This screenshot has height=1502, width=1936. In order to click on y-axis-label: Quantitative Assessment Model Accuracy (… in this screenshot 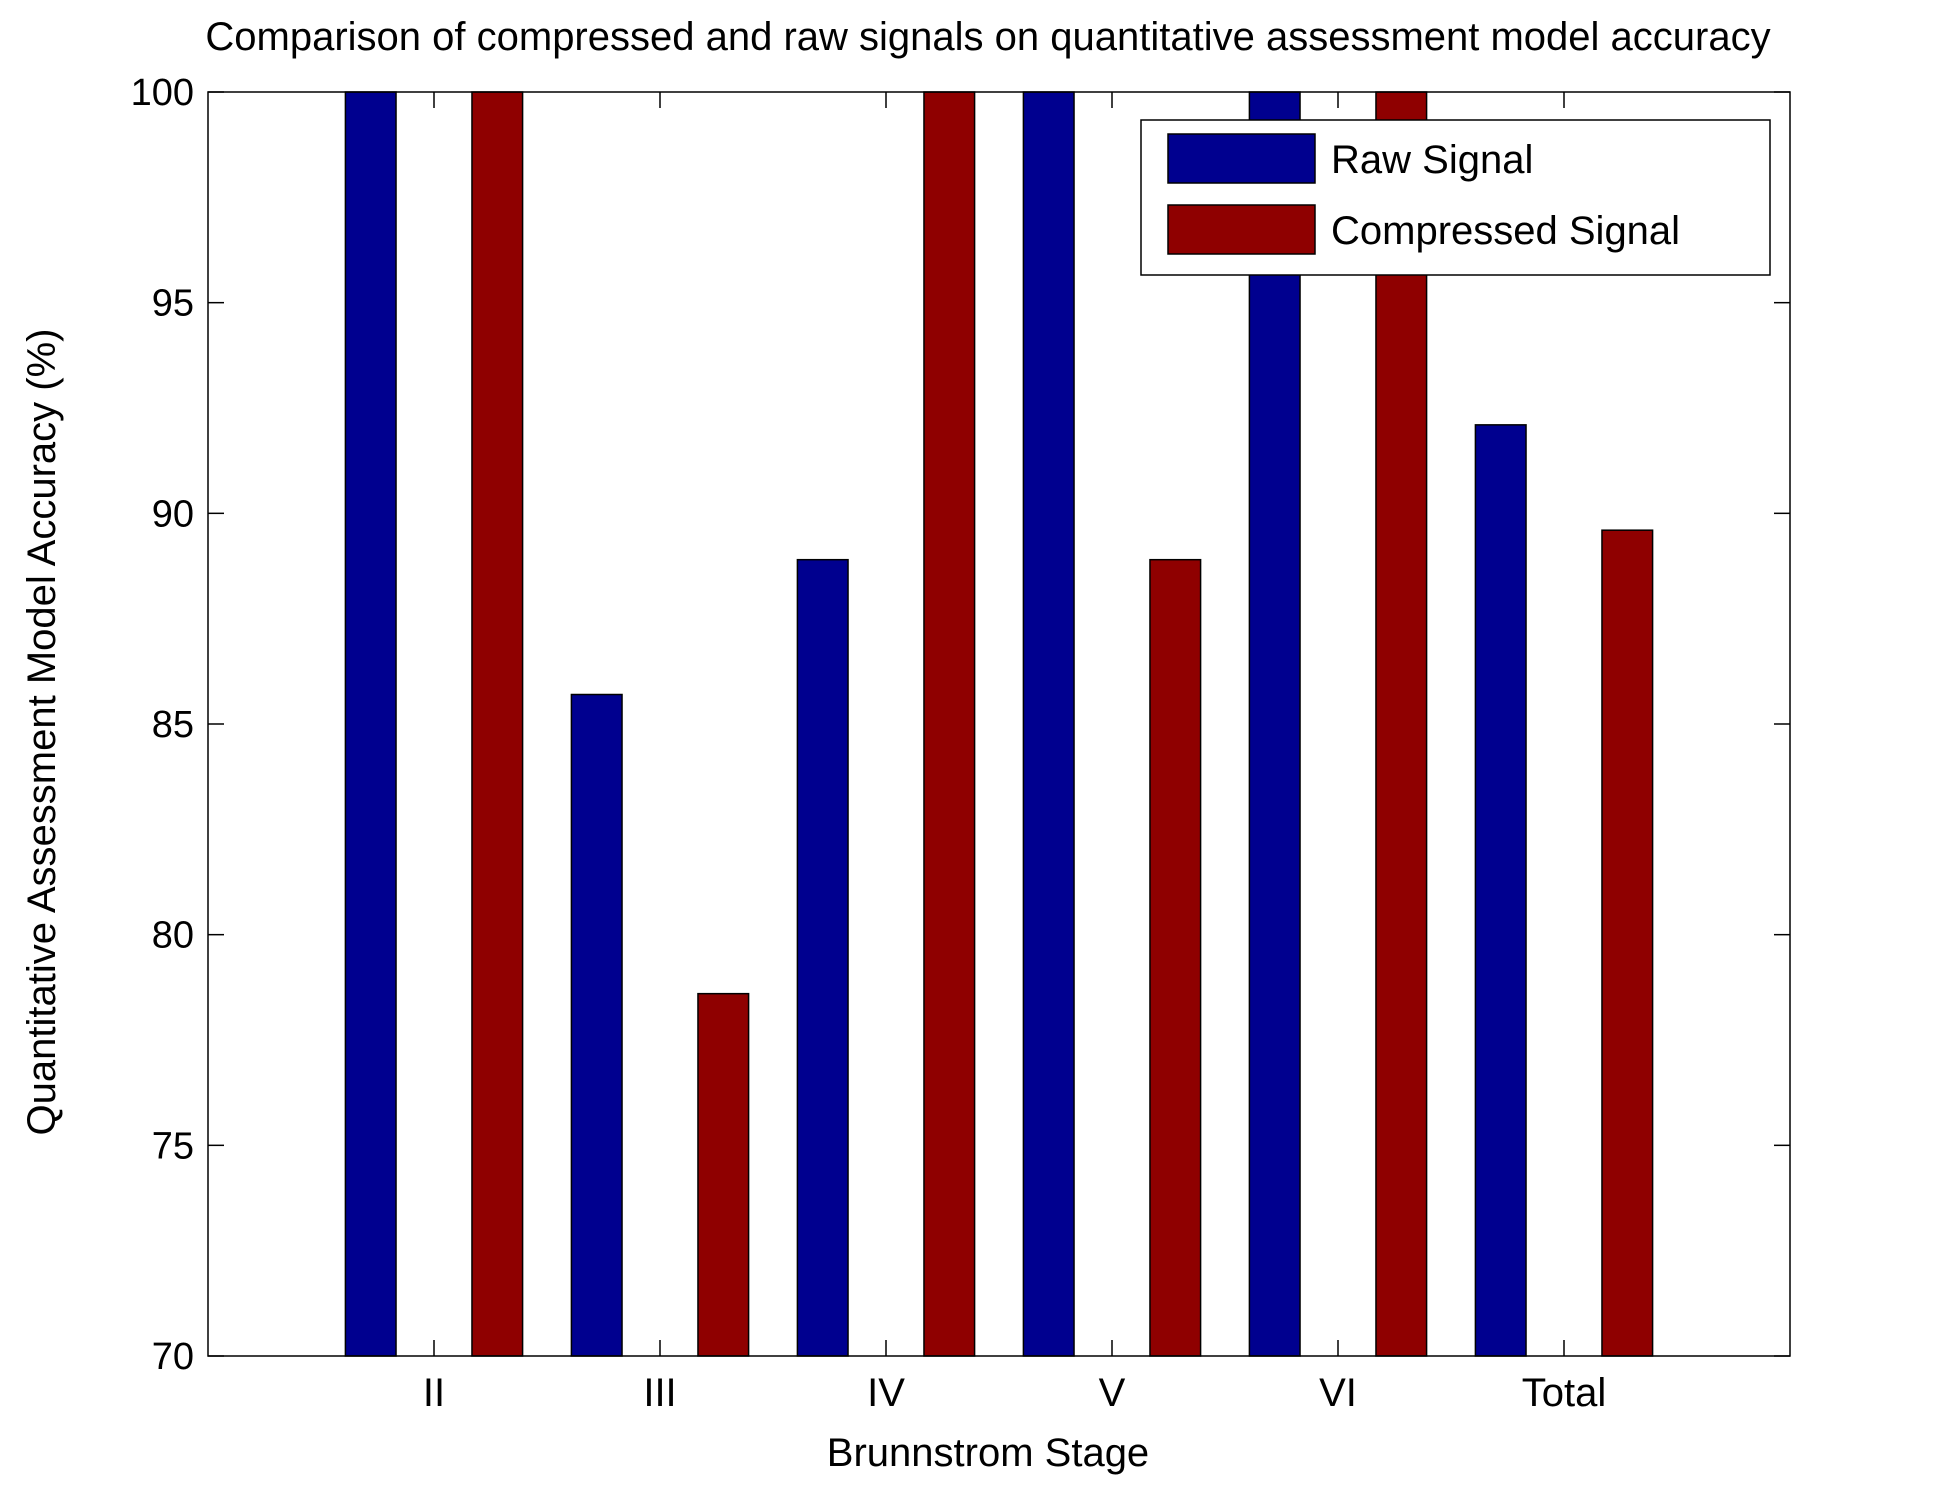, I will do `click(42, 732)`.